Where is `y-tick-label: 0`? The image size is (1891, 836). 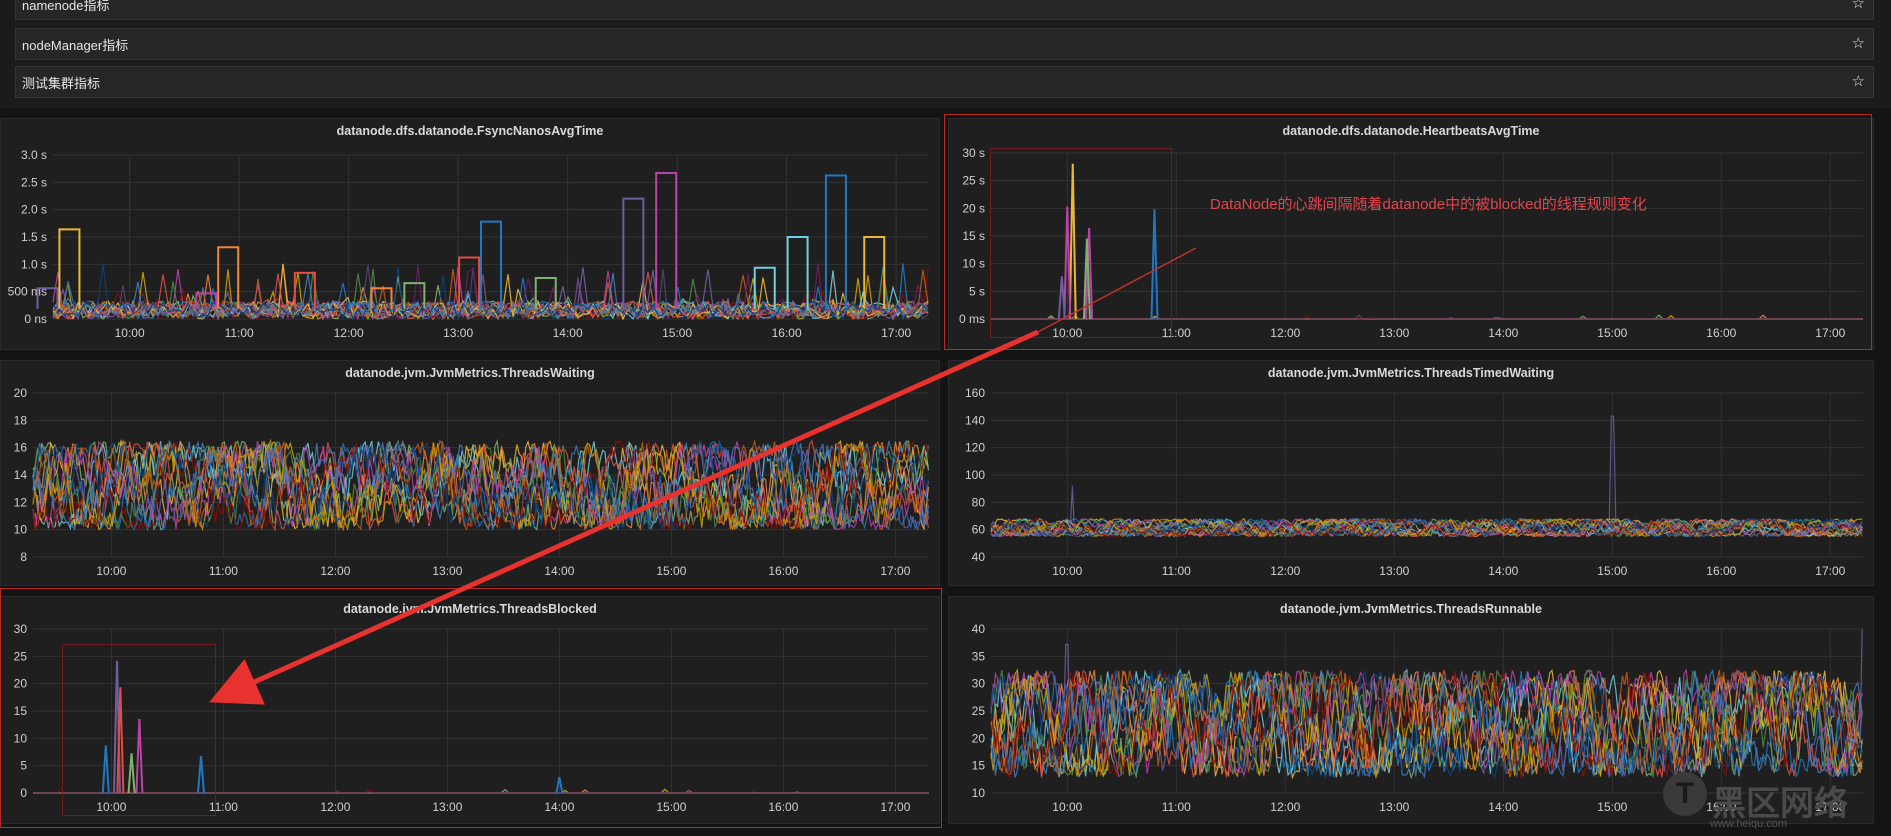
y-tick-label: 0 is located at coordinates (23, 793).